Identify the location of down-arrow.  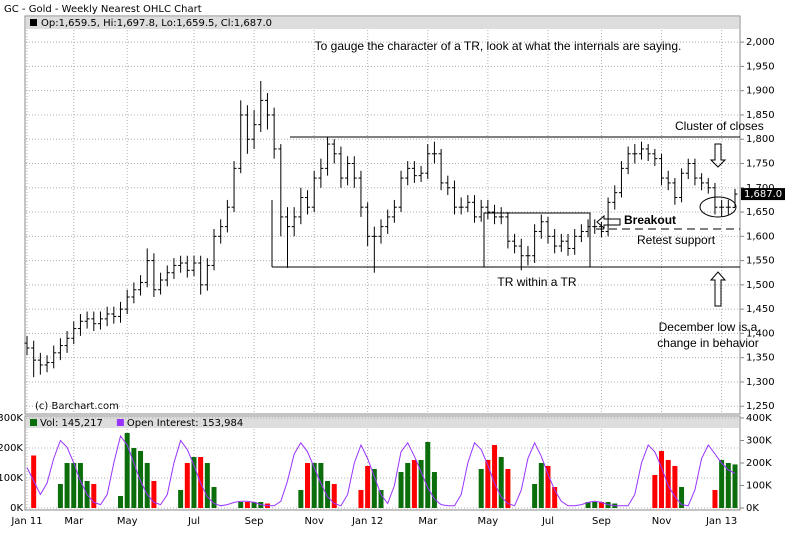
(718, 155).